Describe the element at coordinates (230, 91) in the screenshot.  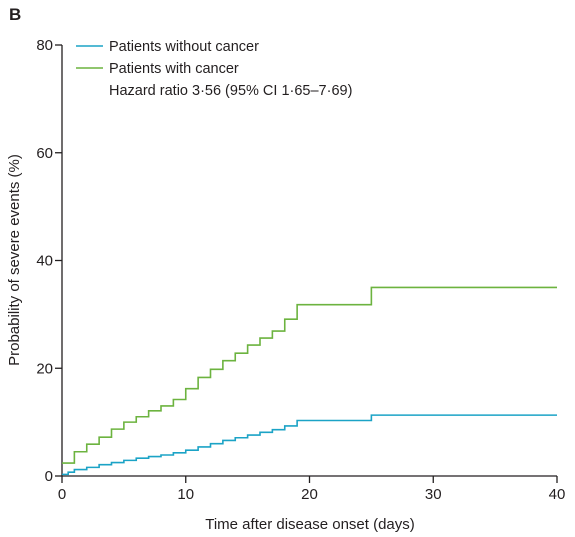
I see `hazard-ratio-annotation: Hazard ratio 3·56 (95% CI 1·65–7·69)` at that location.